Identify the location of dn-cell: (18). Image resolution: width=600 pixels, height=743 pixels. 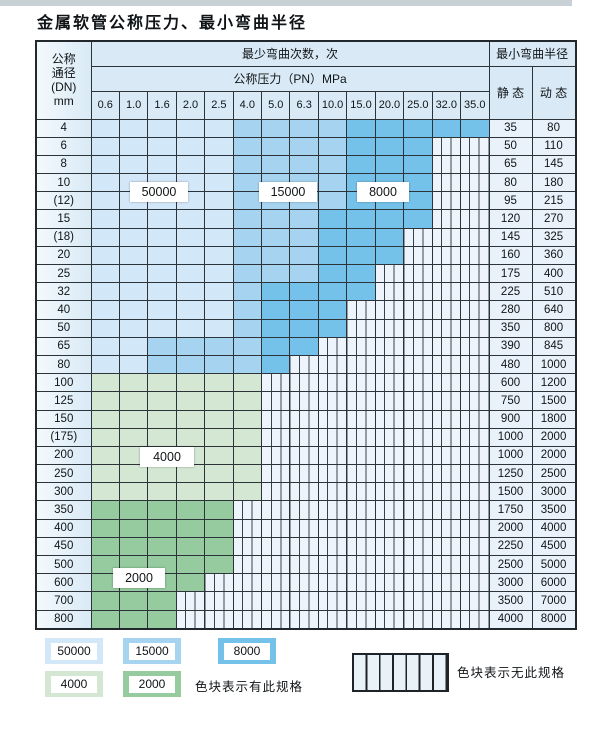
(63, 237).